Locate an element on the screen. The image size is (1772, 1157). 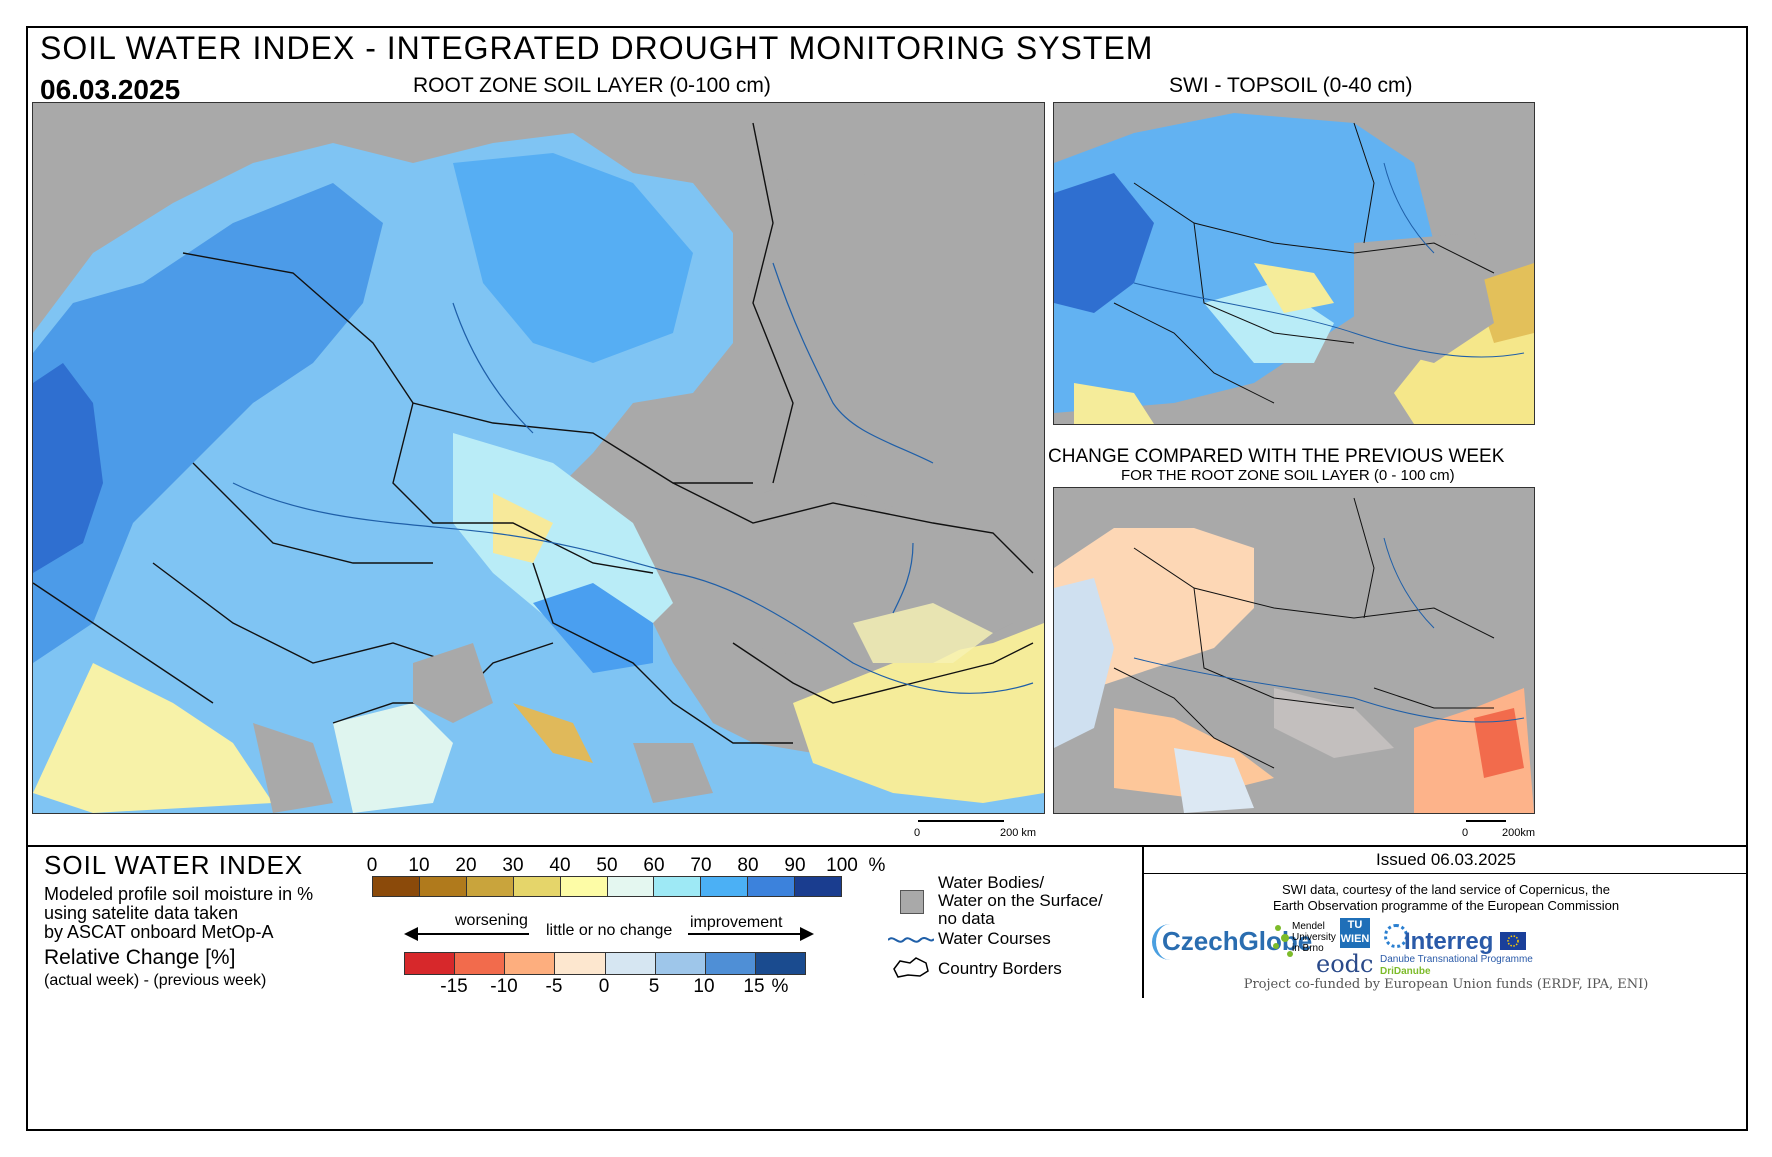
change-tick: 5 is located at coordinates (654, 986).